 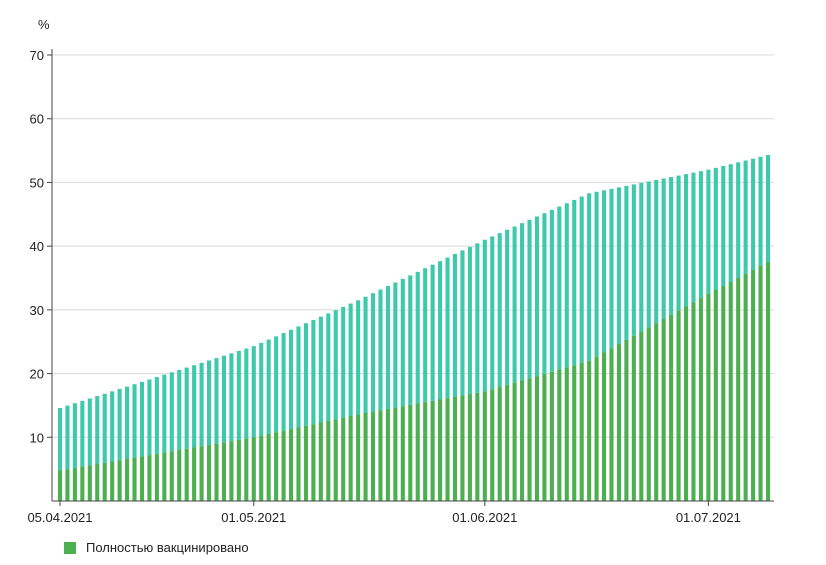 What do you see at coordinates (37, 55) in the screenshot?
I see `y-tick-label: 70` at bounding box center [37, 55].